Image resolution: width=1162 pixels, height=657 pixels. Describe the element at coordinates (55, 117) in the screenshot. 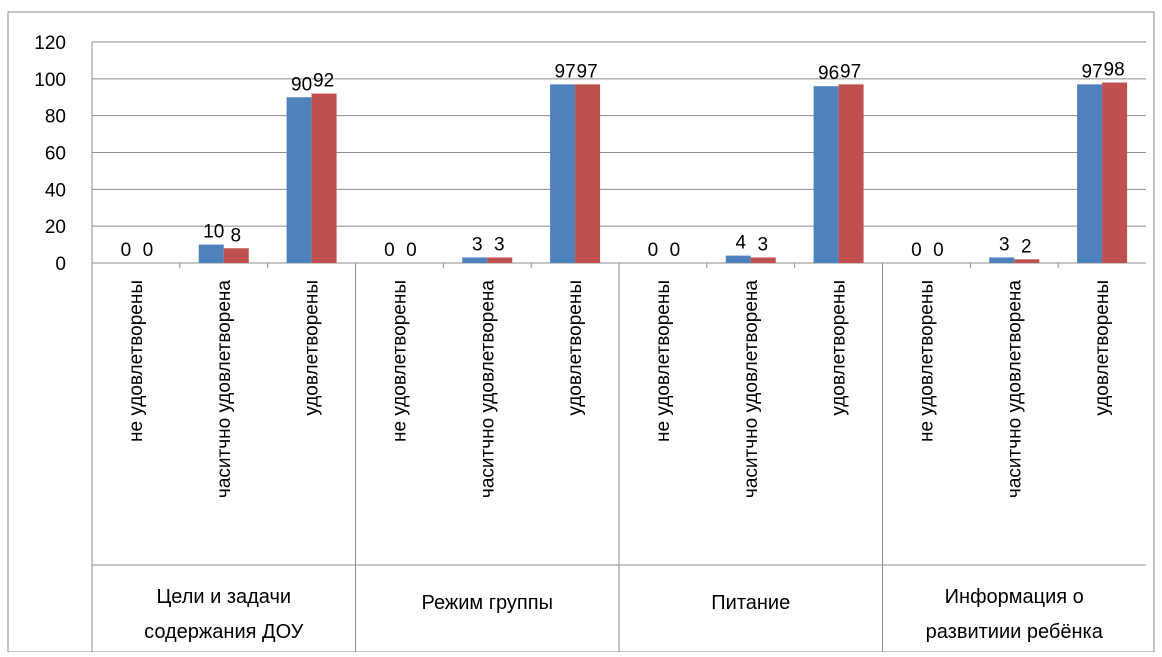

I see `y-tick-label: 80` at that location.